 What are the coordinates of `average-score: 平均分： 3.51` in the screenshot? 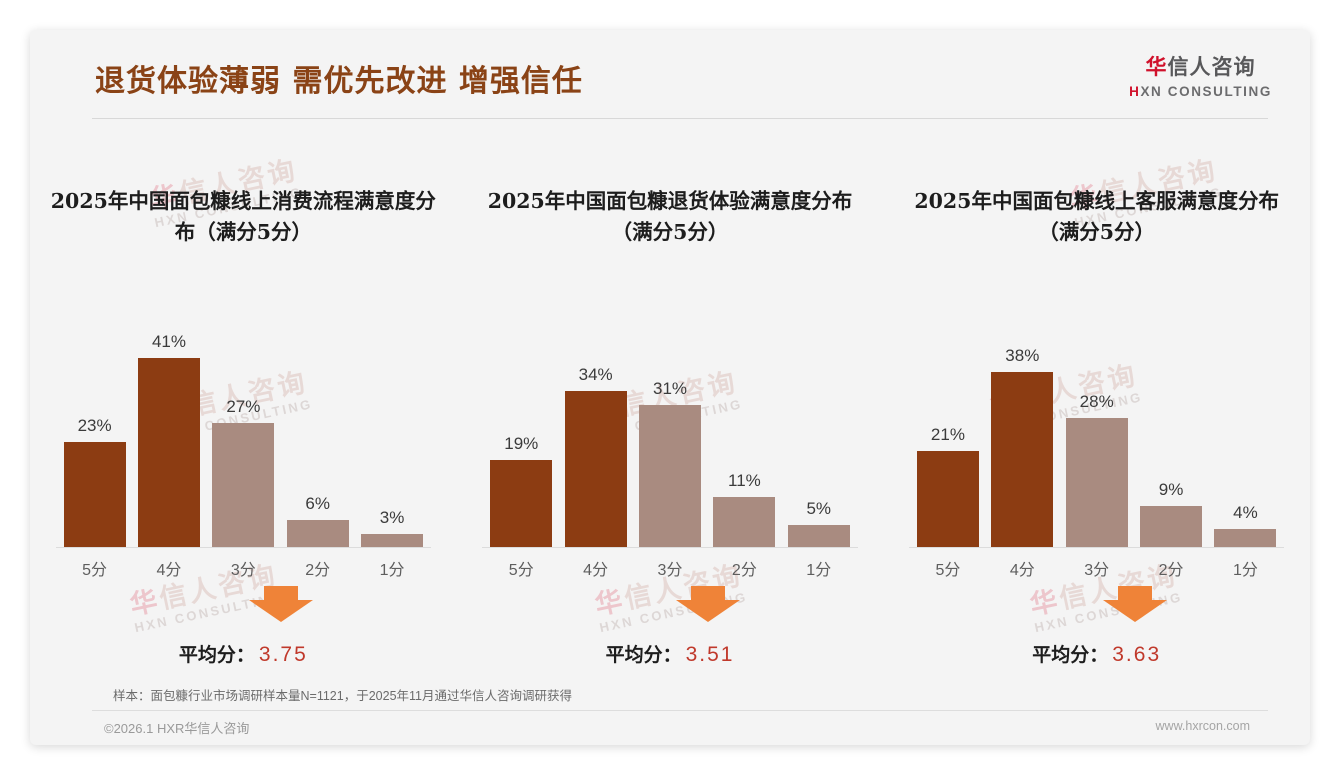 It's located at (670, 653).